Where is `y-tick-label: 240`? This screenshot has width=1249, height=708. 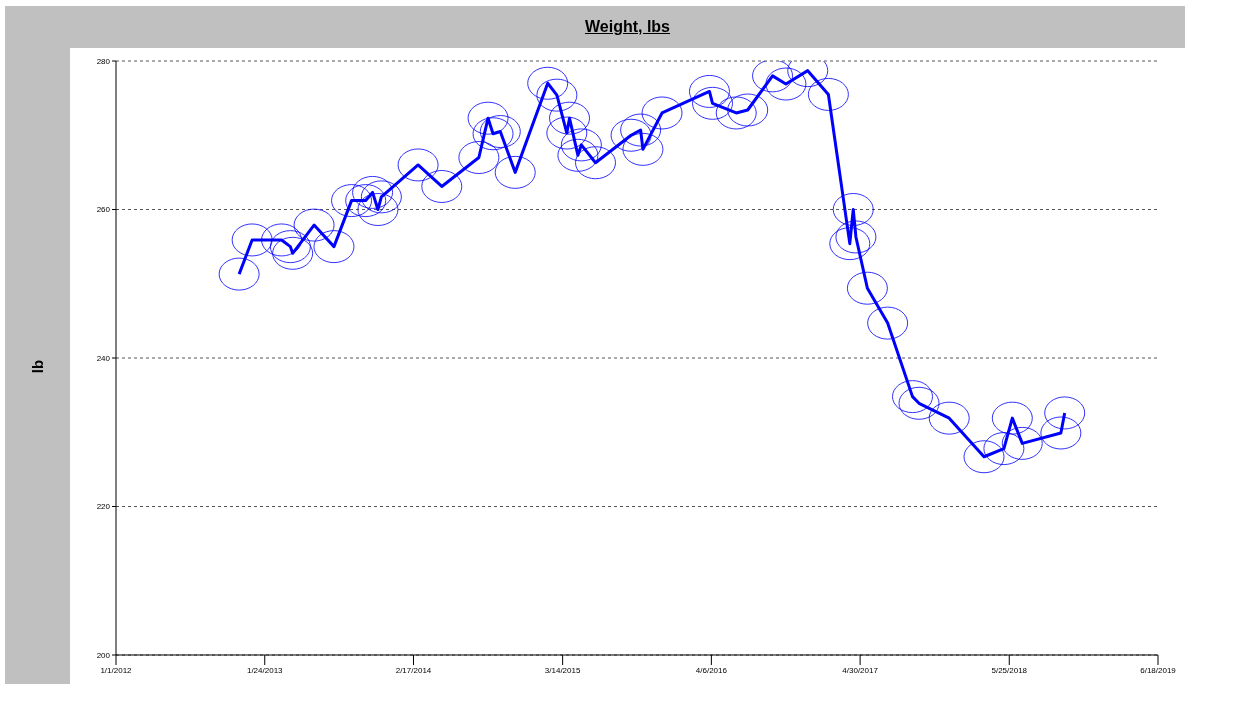
y-tick-label: 240 is located at coordinates (103, 358).